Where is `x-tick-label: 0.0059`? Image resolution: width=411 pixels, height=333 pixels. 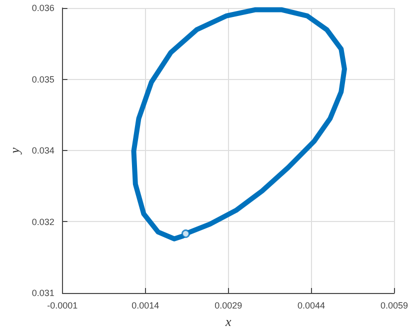 x-tick-label: 0.0059 is located at coordinates (394, 305).